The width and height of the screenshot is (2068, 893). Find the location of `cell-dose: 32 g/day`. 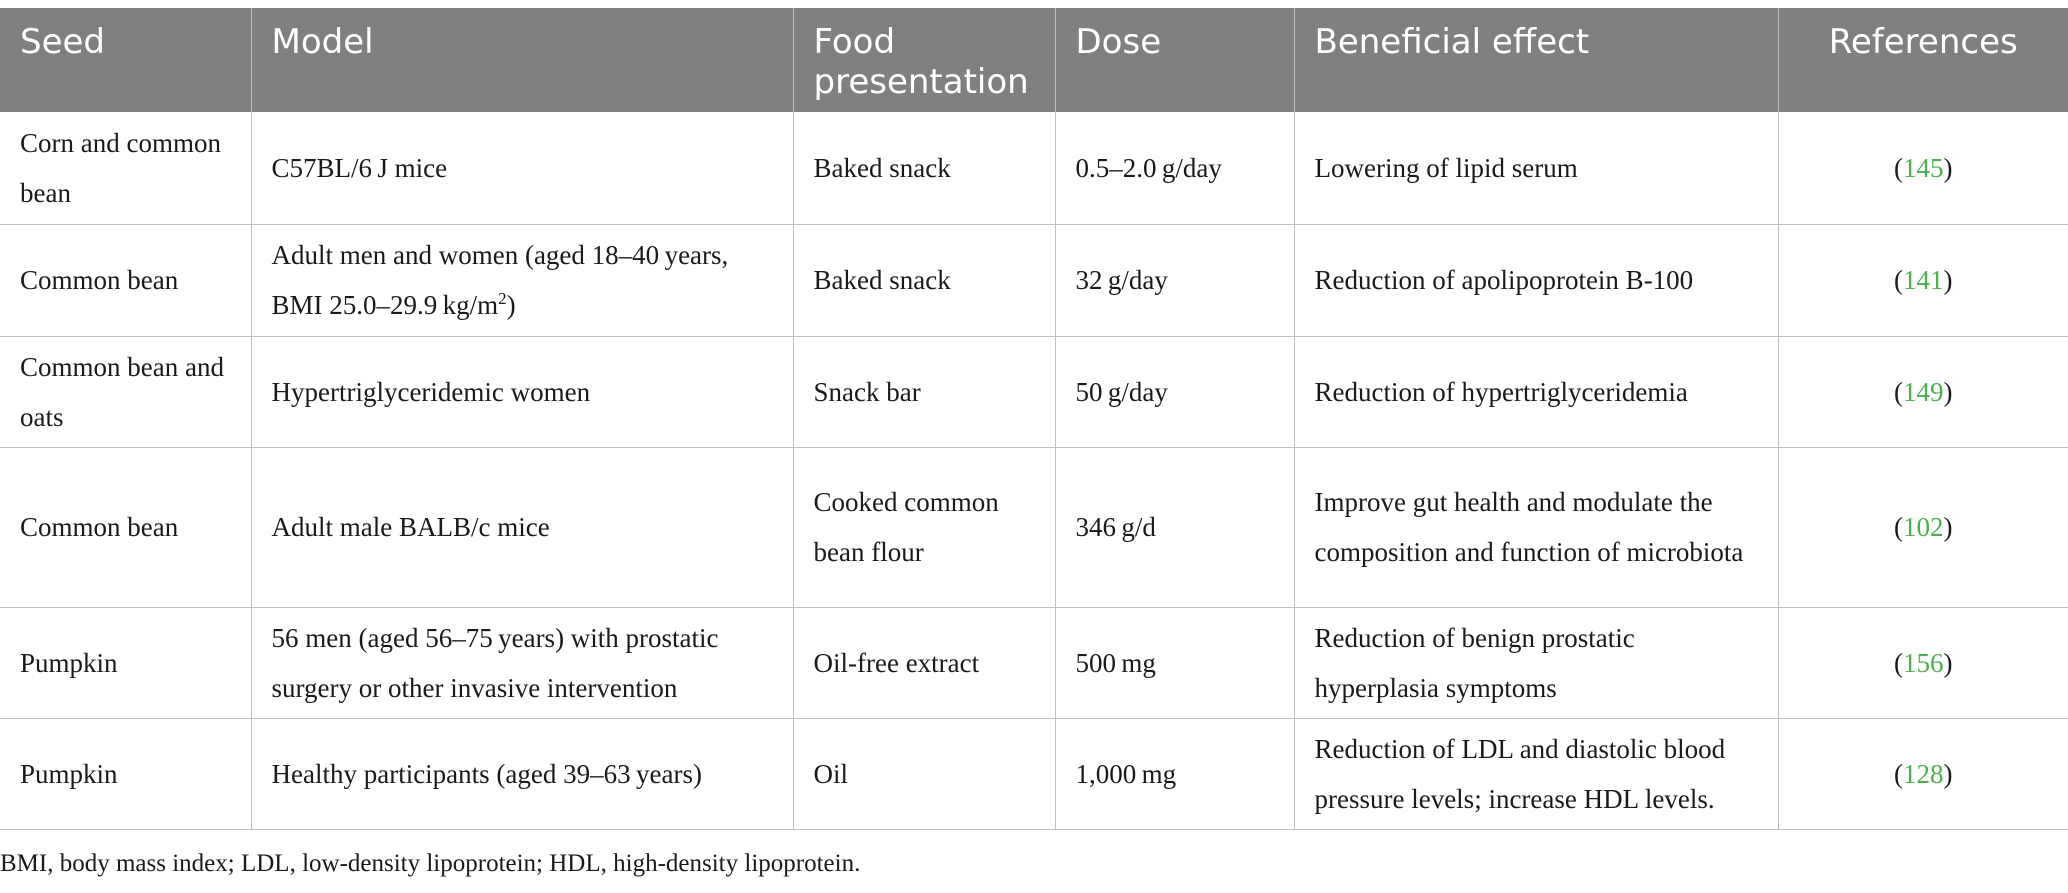

cell-dose: 32 g/day is located at coordinates (1175, 280).